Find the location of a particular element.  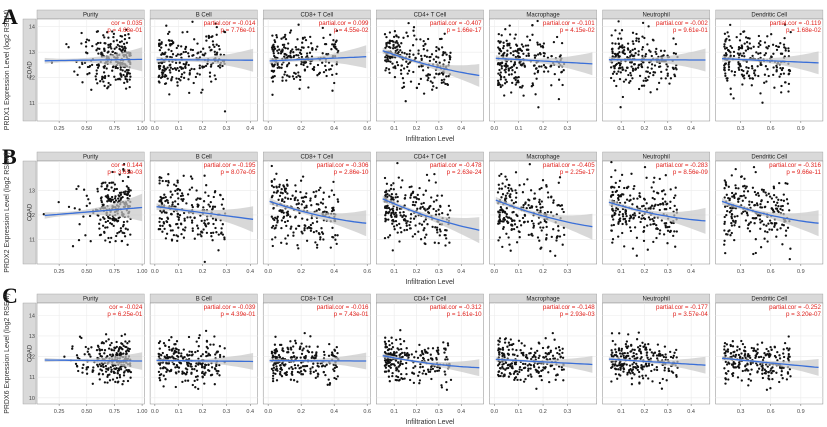

facet-title: Neutrophil is located at coordinates (655, 158).